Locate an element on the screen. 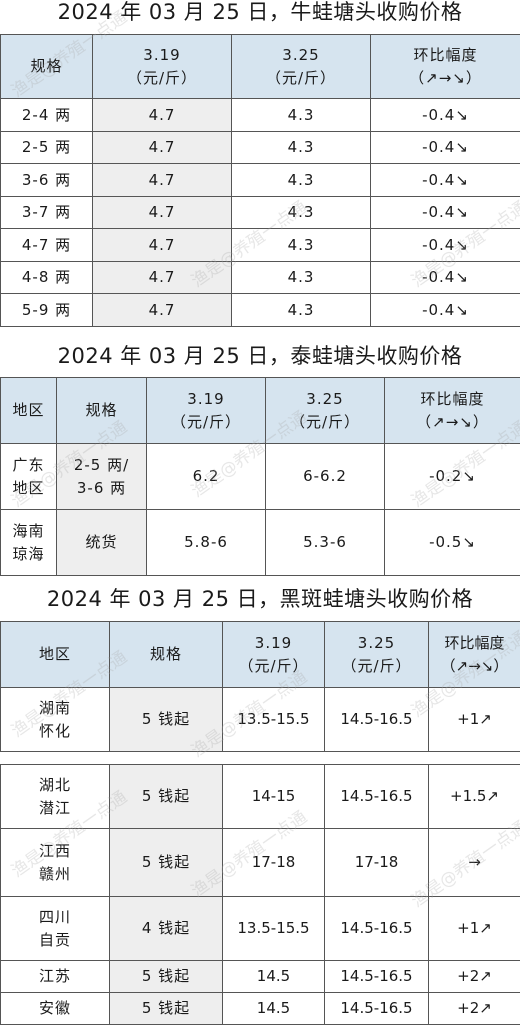 The height and width of the screenshot is (1025, 520). region-cell: 四川自贡 is located at coordinates (55, 929).